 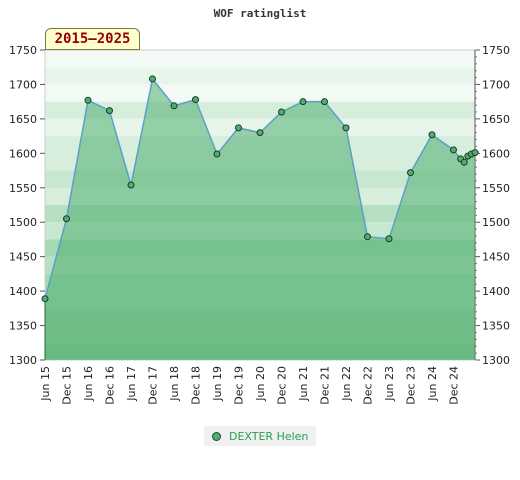 I want to click on x-tick-label: Dec 20, so click(x=282, y=385).